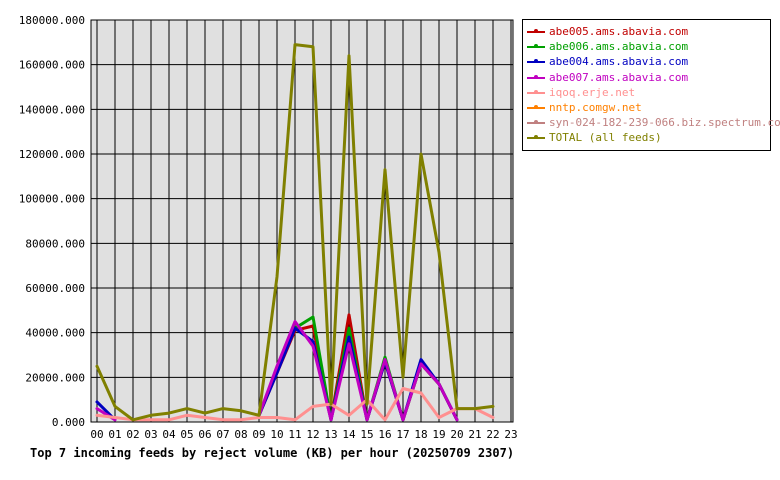 This screenshot has height=480, width=780. Describe the element at coordinates (384, 434) in the screenshot. I see `x-tick-label: 16` at that location.